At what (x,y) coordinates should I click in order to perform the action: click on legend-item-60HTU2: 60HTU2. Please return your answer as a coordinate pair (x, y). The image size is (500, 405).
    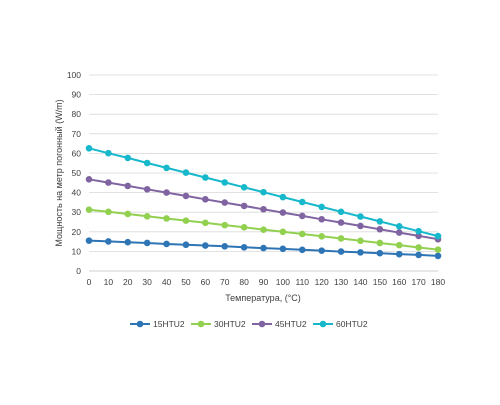
    Looking at the image, I should click on (340, 324).